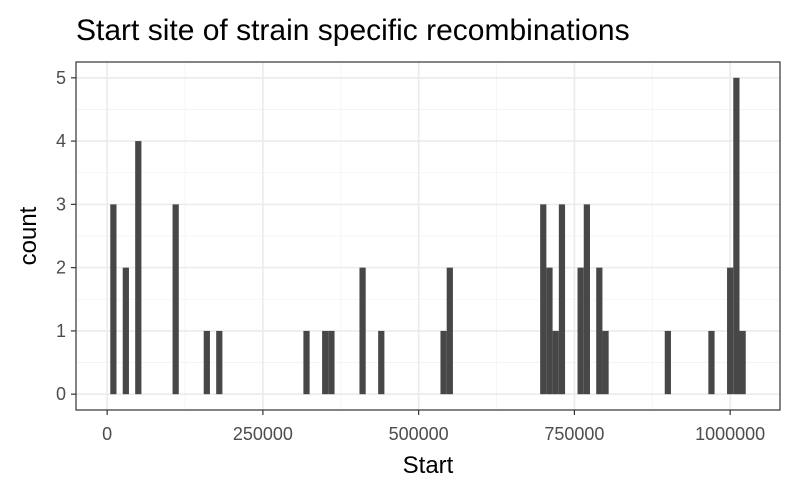 The image size is (800, 494). What do you see at coordinates (28, 235) in the screenshot?
I see `y-axis-title: count` at bounding box center [28, 235].